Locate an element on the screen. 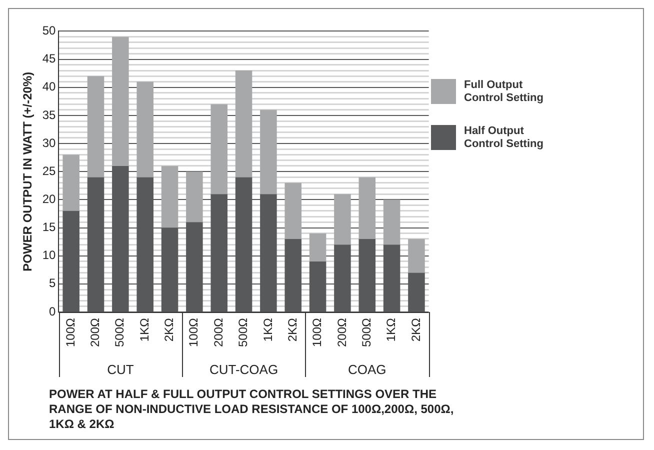 This screenshot has height=450, width=654. text: COAG is located at coordinates (367, 370).